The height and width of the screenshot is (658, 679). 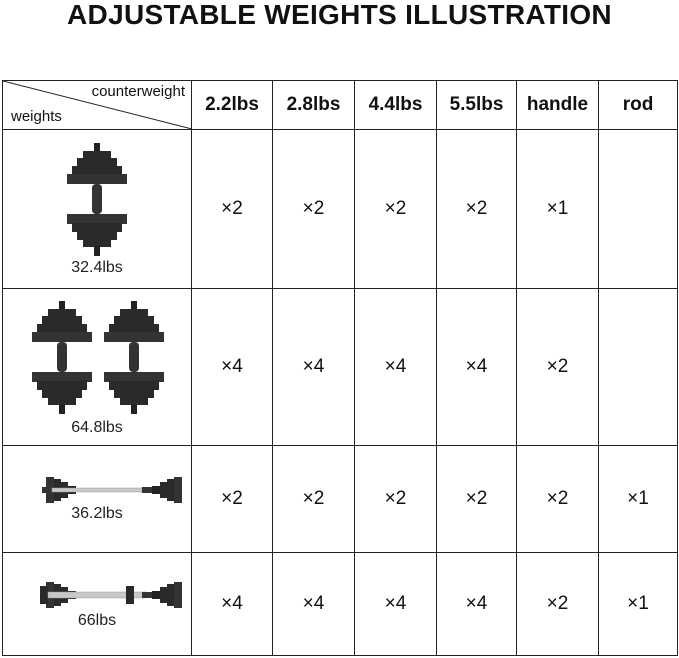 I want to click on weight-cell: 64.8lbs, so click(x=97, y=367).